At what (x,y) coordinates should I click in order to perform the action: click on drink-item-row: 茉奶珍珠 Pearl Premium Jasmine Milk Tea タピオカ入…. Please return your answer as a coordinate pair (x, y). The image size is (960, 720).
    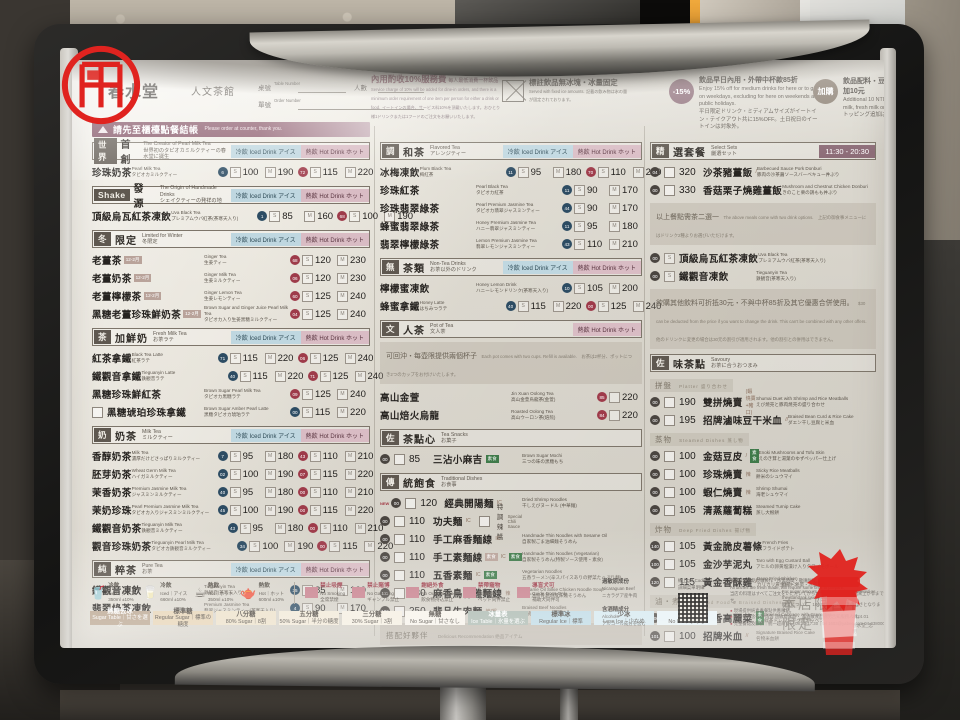
    Looking at the image, I should click on (232, 510).